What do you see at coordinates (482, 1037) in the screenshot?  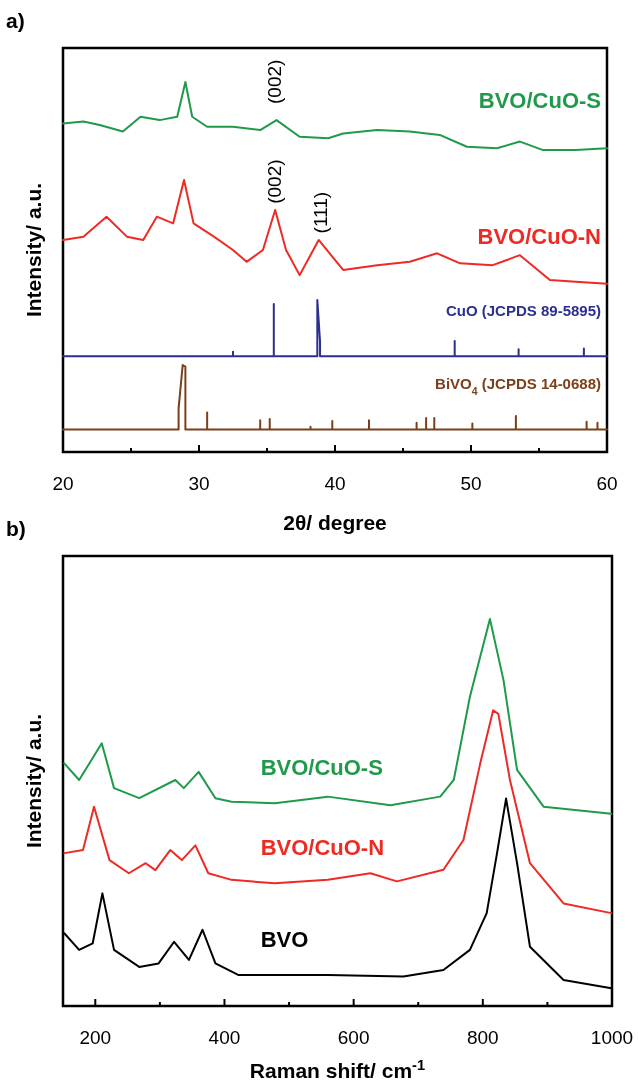 I see `x-tick-label: 800` at bounding box center [482, 1037].